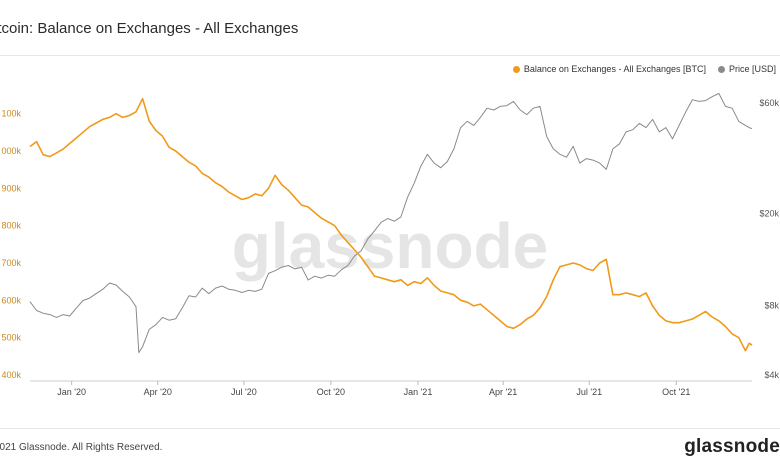 The width and height of the screenshot is (780, 470). I want to click on x-tick-label: Apr '21, so click(503, 392).